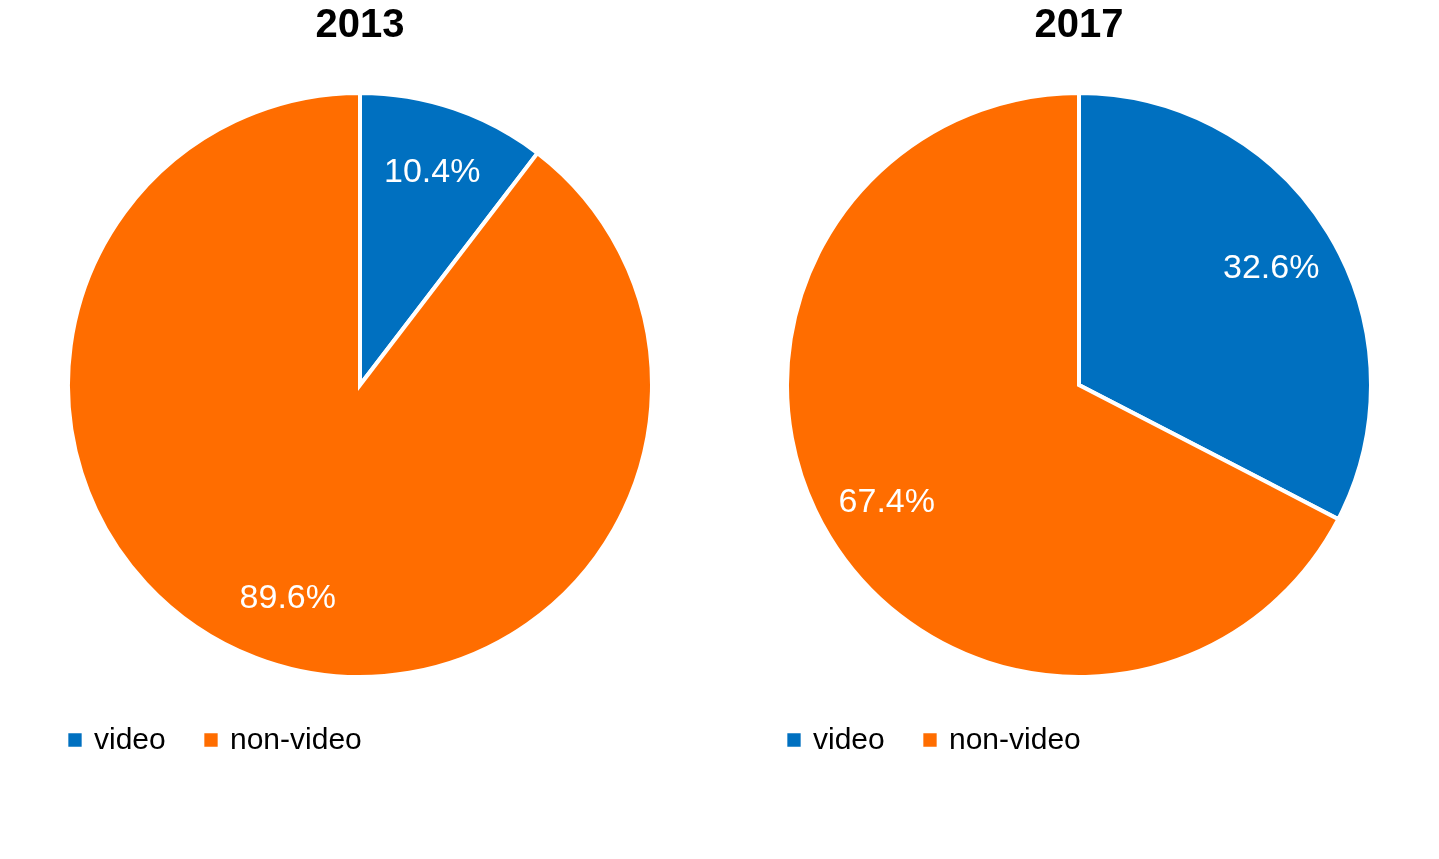 This screenshot has height=859, width=1439. I want to click on chart-title: 2017, so click(1078, 23).